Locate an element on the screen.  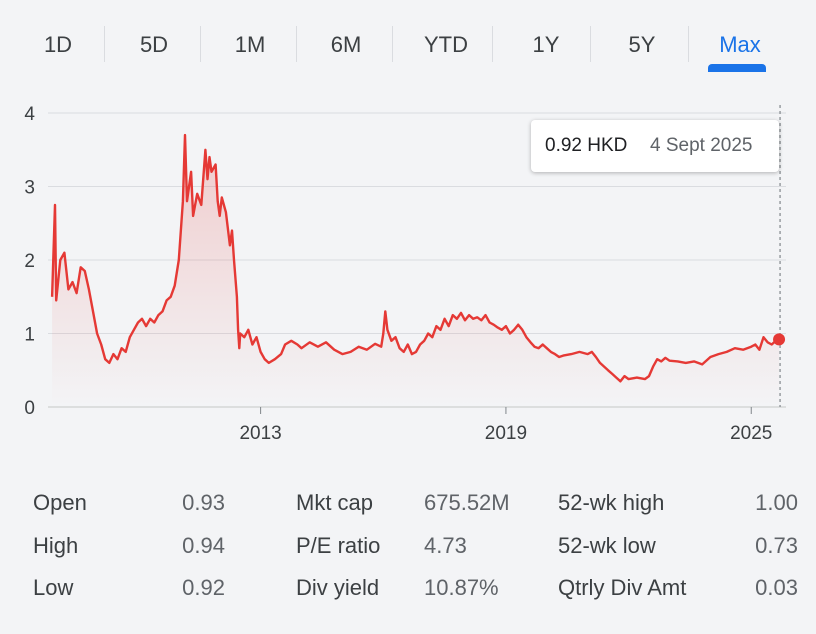
tab-1m: 1M is located at coordinates (250, 44).